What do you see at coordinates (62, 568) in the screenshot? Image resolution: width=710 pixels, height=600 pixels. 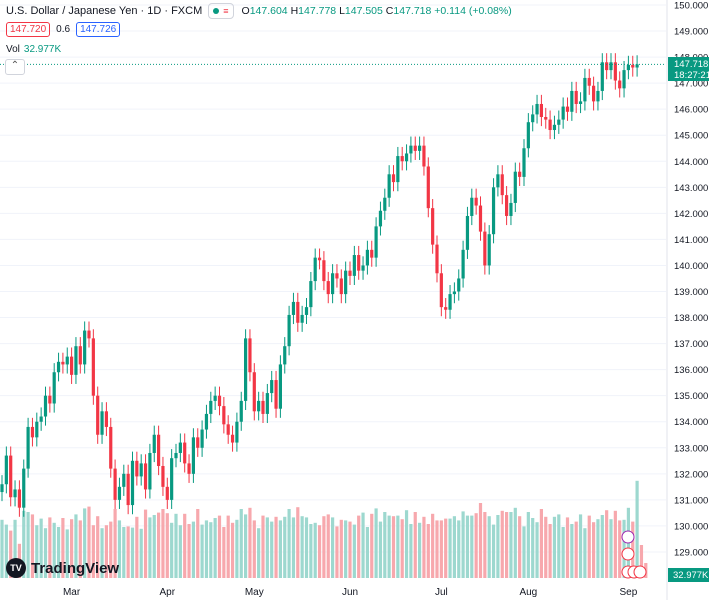 I see `tradingview-logo: TV TradingView` at bounding box center [62, 568].